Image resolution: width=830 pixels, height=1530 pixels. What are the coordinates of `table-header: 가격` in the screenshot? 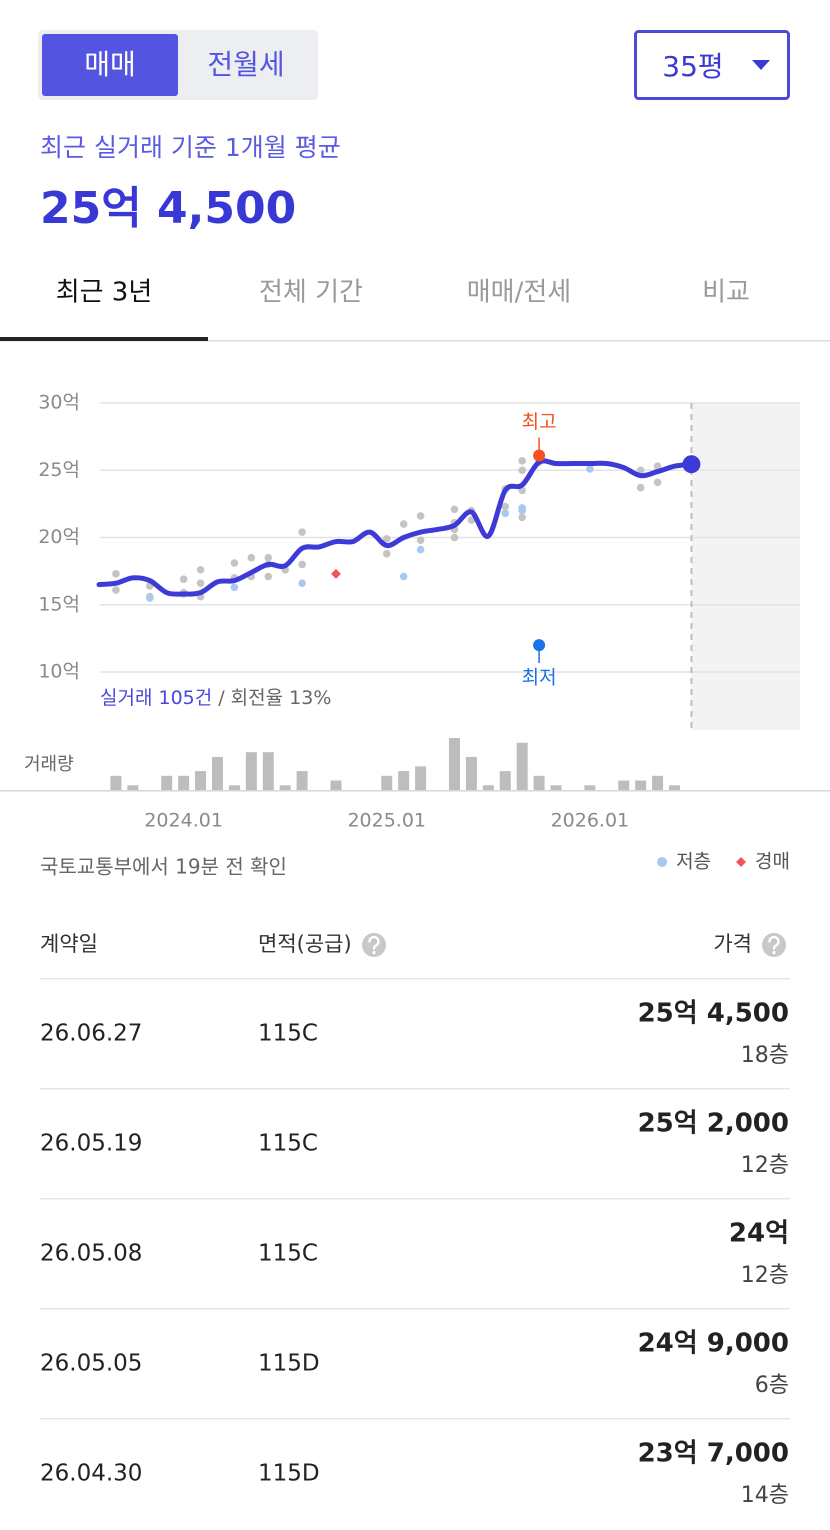 It's located at (732, 944).